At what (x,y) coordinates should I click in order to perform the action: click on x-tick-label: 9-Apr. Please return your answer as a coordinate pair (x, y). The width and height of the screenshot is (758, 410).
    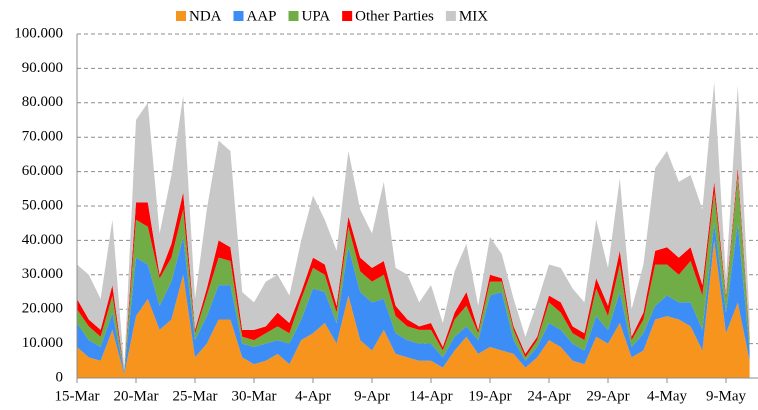
    Looking at the image, I should click on (372, 396).